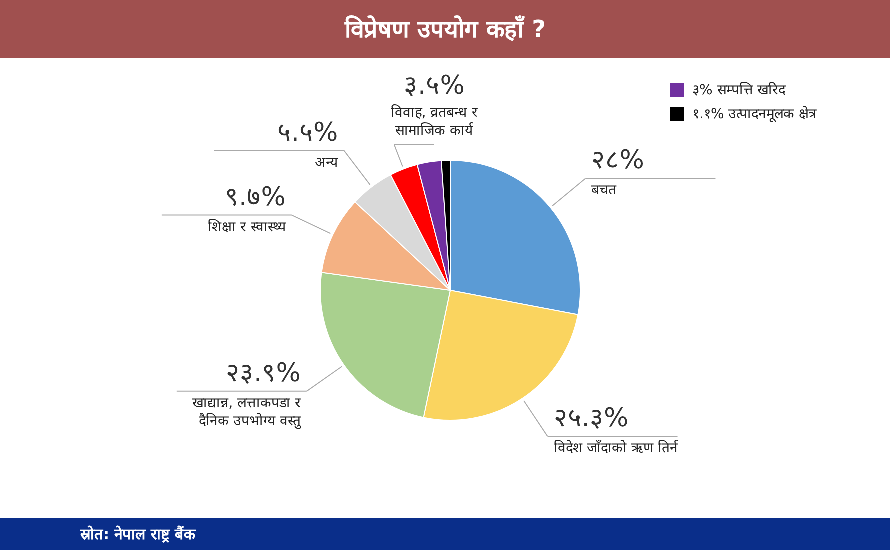  Describe the element at coordinates (255, 197) in the screenshot. I see `data-label: ९.७%` at that location.